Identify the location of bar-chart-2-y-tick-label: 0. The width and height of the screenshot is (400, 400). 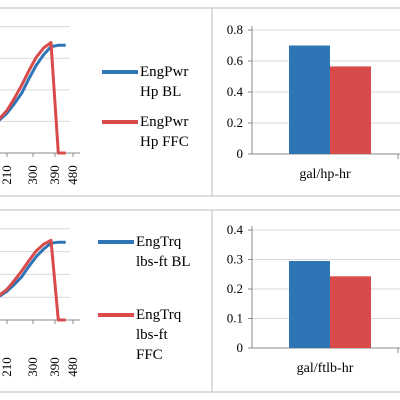
(240, 347).